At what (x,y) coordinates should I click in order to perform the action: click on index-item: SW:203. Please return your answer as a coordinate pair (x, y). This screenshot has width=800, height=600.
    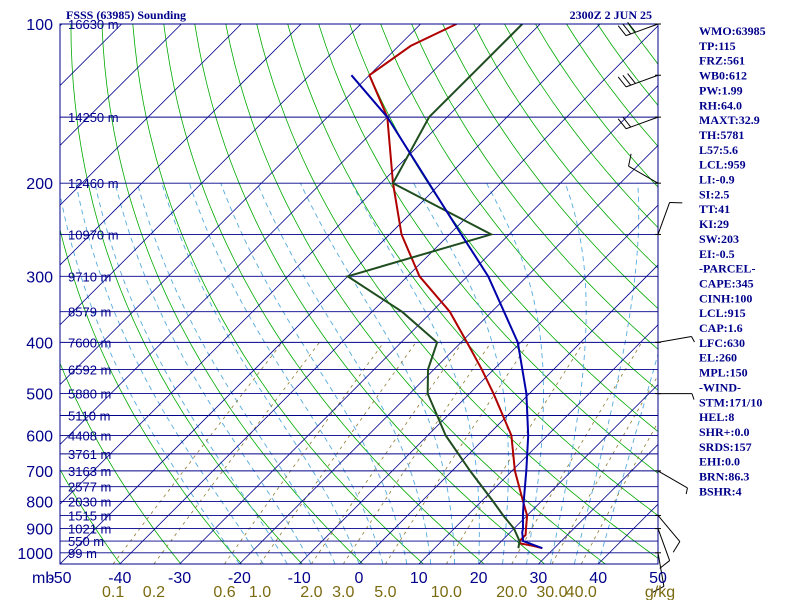
    Looking at the image, I should click on (719, 239).